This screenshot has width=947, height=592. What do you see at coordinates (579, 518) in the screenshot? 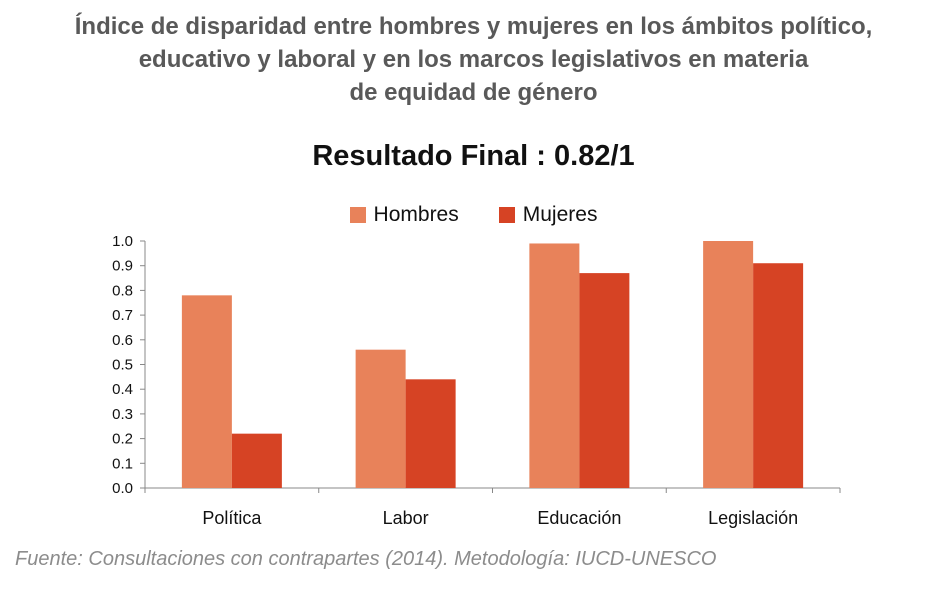
I see `x-category-label: Educación` at bounding box center [579, 518].